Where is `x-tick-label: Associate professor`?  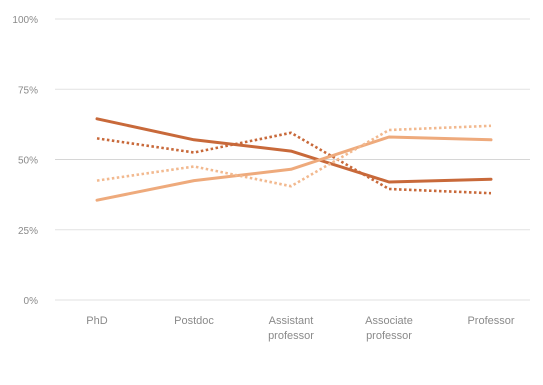
x-tick-label: Associate professor is located at coordinates (389, 328).